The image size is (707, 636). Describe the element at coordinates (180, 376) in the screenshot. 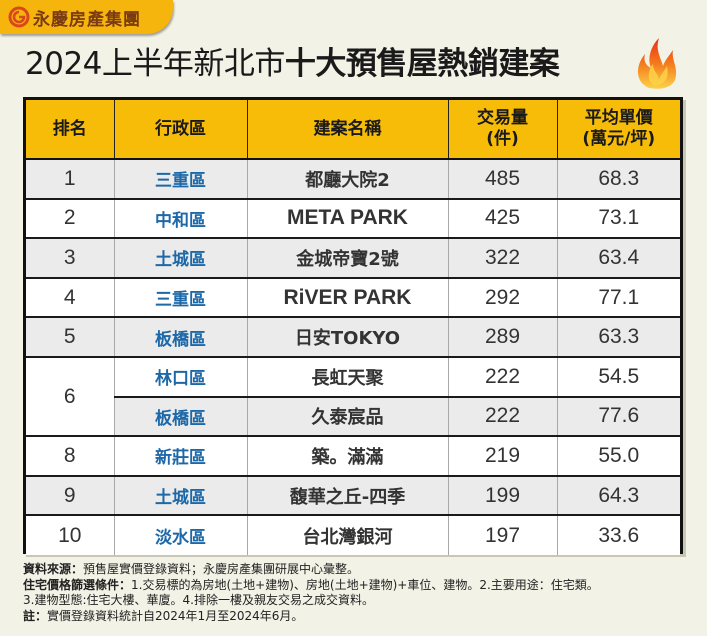

I see `district-cell: 林口區` at that location.